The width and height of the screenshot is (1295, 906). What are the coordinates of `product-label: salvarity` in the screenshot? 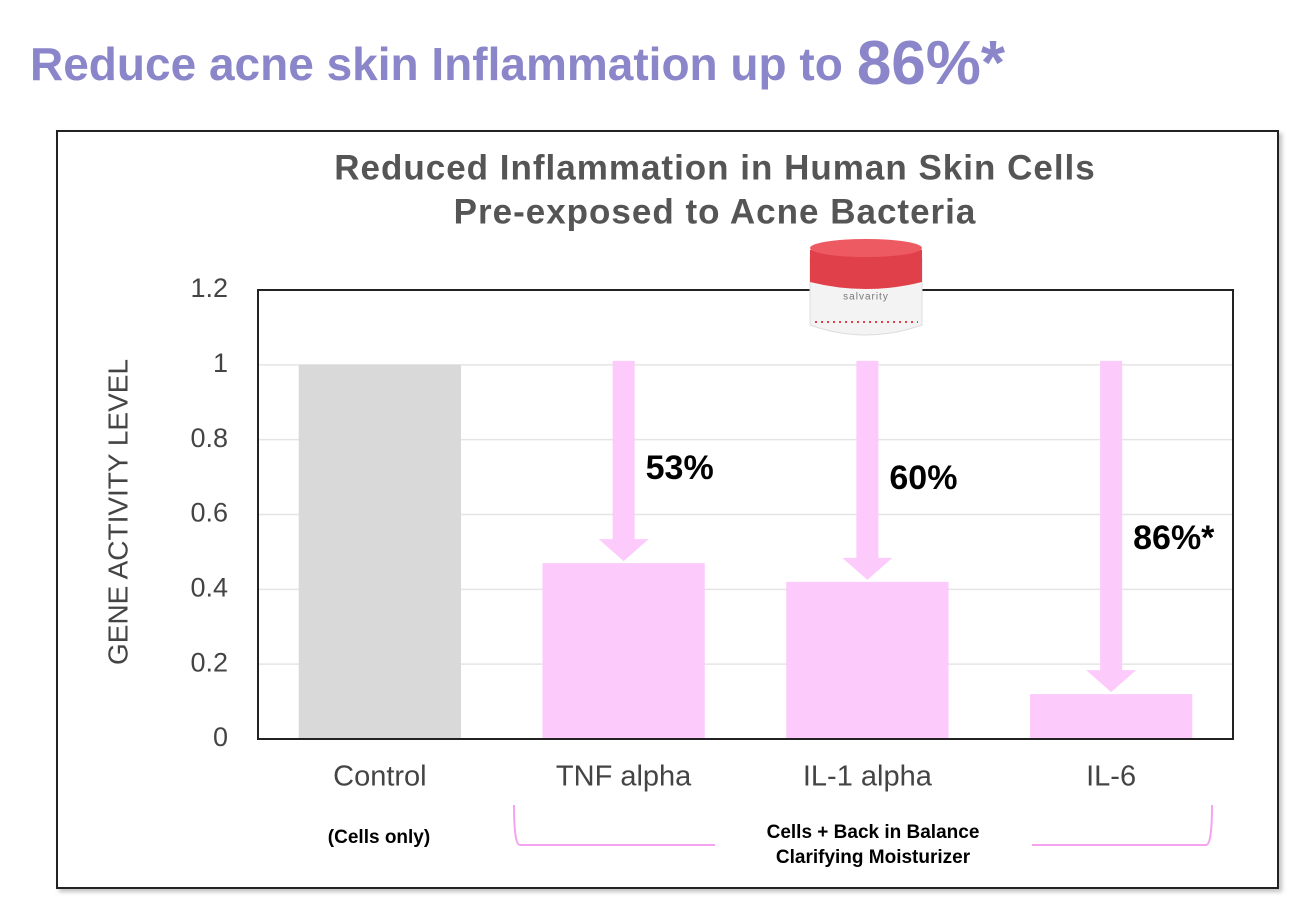 It's located at (866, 297).